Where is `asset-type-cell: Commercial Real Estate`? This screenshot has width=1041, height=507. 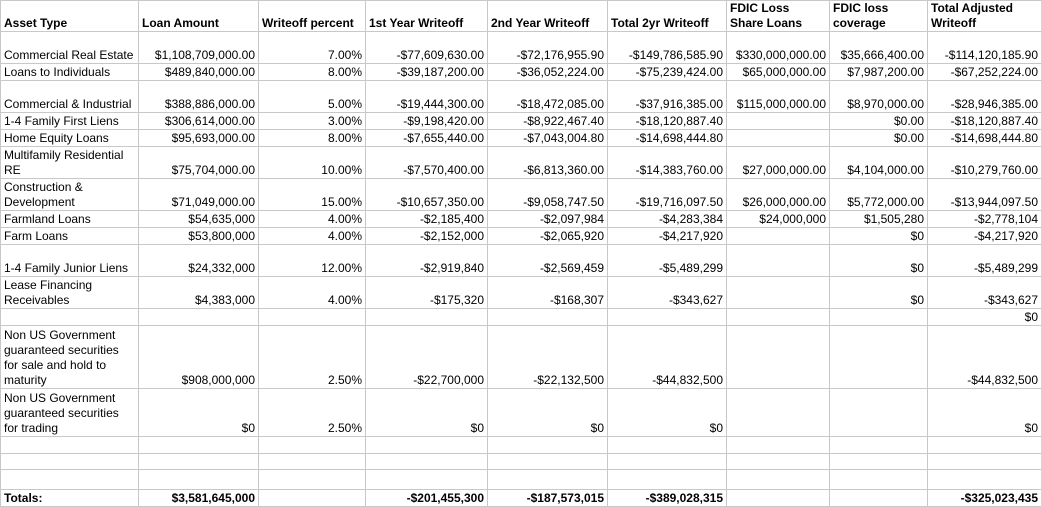
asset-type-cell: Commercial Real Estate is located at coordinates (70, 48).